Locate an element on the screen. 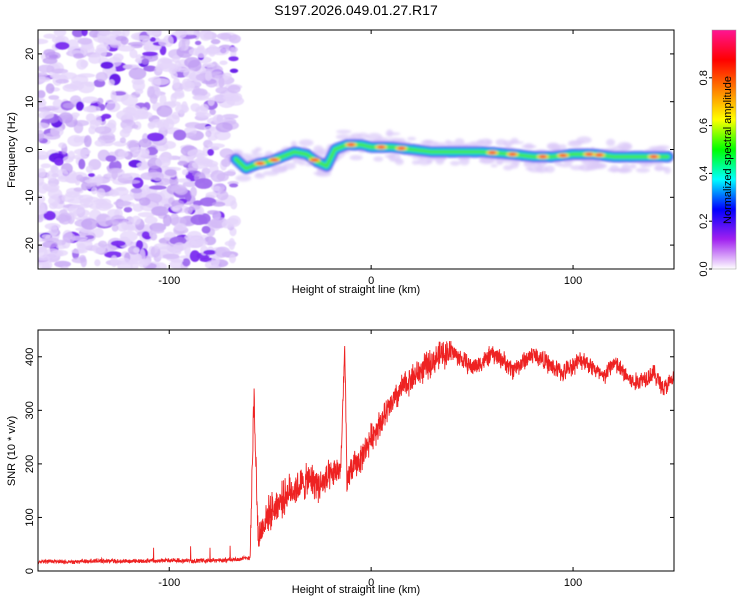 Image resolution: width=750 pixels, height=600 pixels. colorbar-ticks: 0.0 0.2 0.4 0.6 0.8 is located at coordinates (705, 173).